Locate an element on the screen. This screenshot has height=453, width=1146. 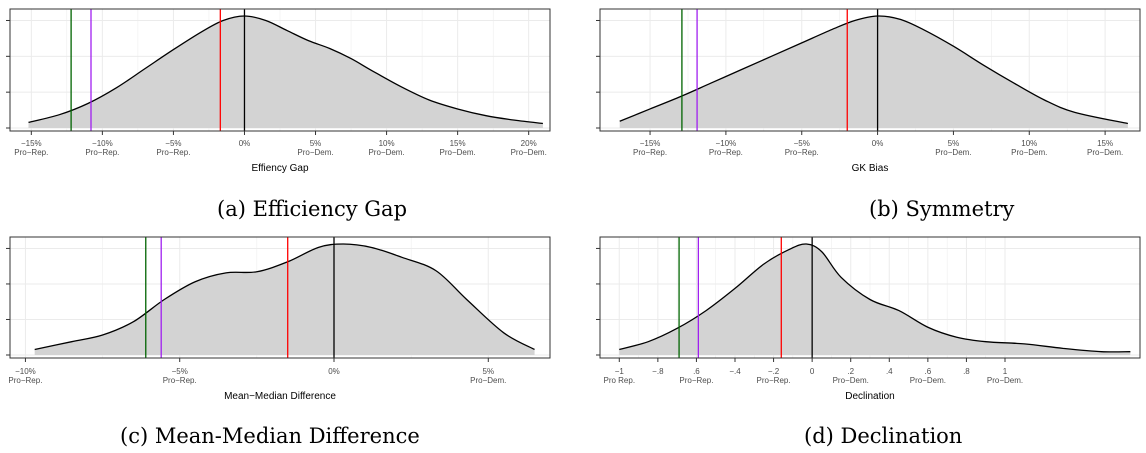
x-tick-label: .8 is located at coordinates (966, 371).